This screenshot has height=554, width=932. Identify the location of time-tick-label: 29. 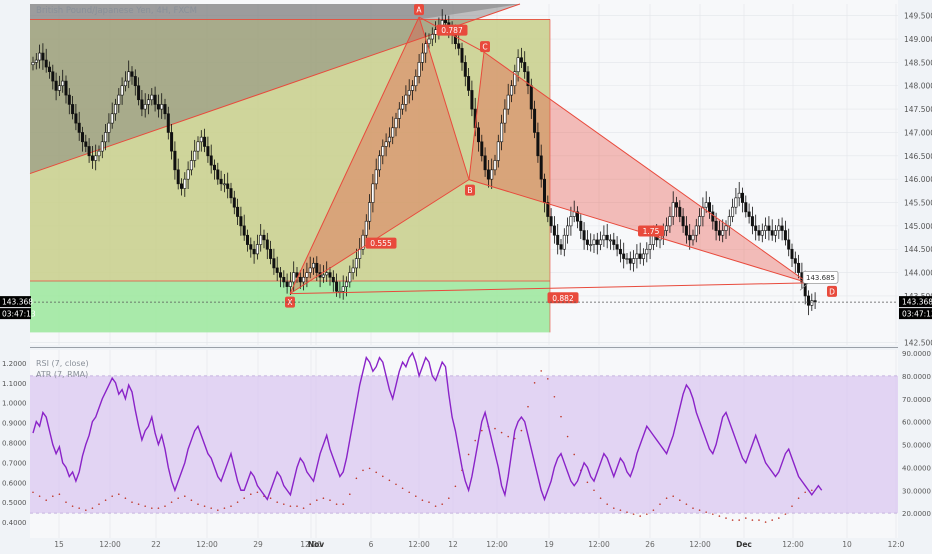
(258, 544).